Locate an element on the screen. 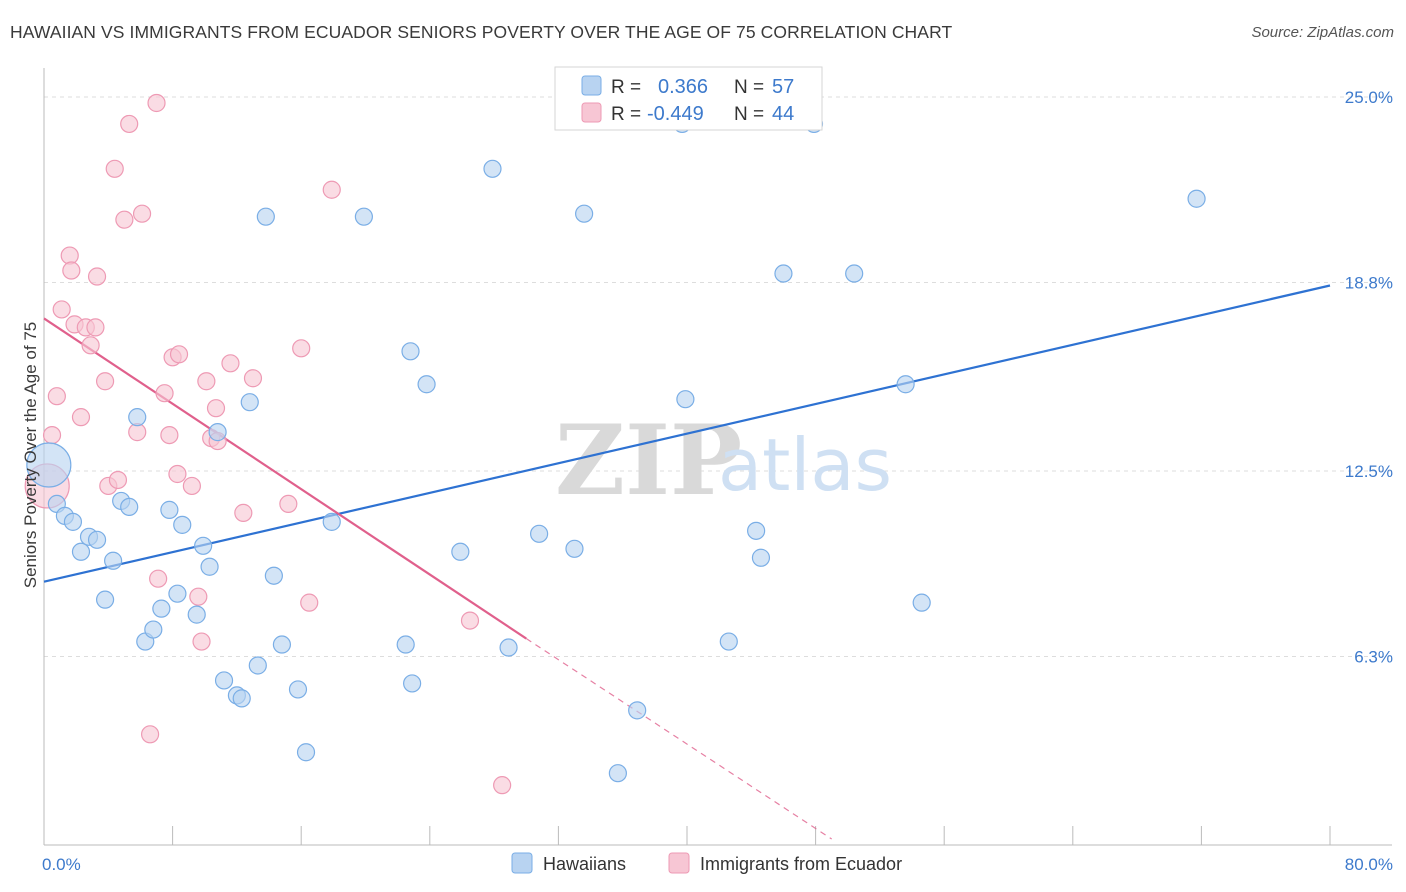 Image resolution: width=1406 pixels, height=892 pixels. legend-hawaiians-label: Hawaiians is located at coordinates (584, 864).